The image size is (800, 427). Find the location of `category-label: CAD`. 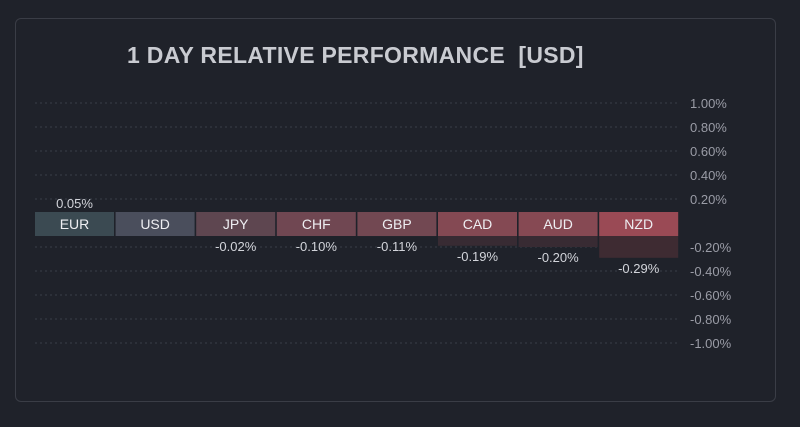

category-label: CAD is located at coordinates (478, 224).